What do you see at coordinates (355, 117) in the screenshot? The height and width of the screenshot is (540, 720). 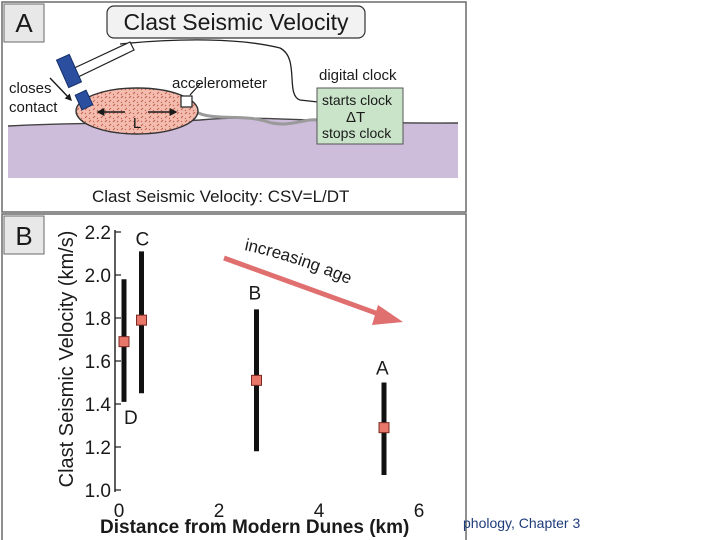 I see `label-delta-t: ΔT` at bounding box center [355, 117].